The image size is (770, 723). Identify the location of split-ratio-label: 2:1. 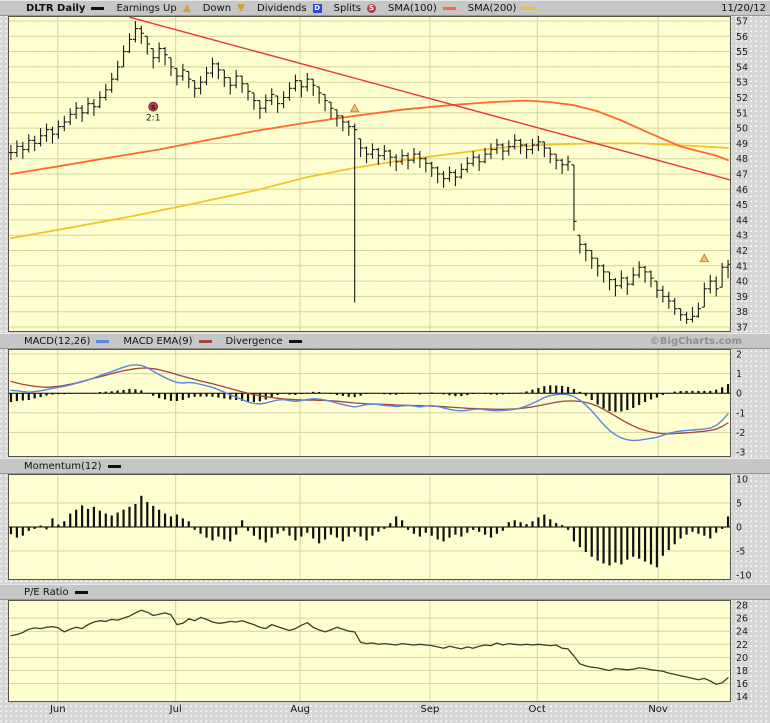
(153, 119).